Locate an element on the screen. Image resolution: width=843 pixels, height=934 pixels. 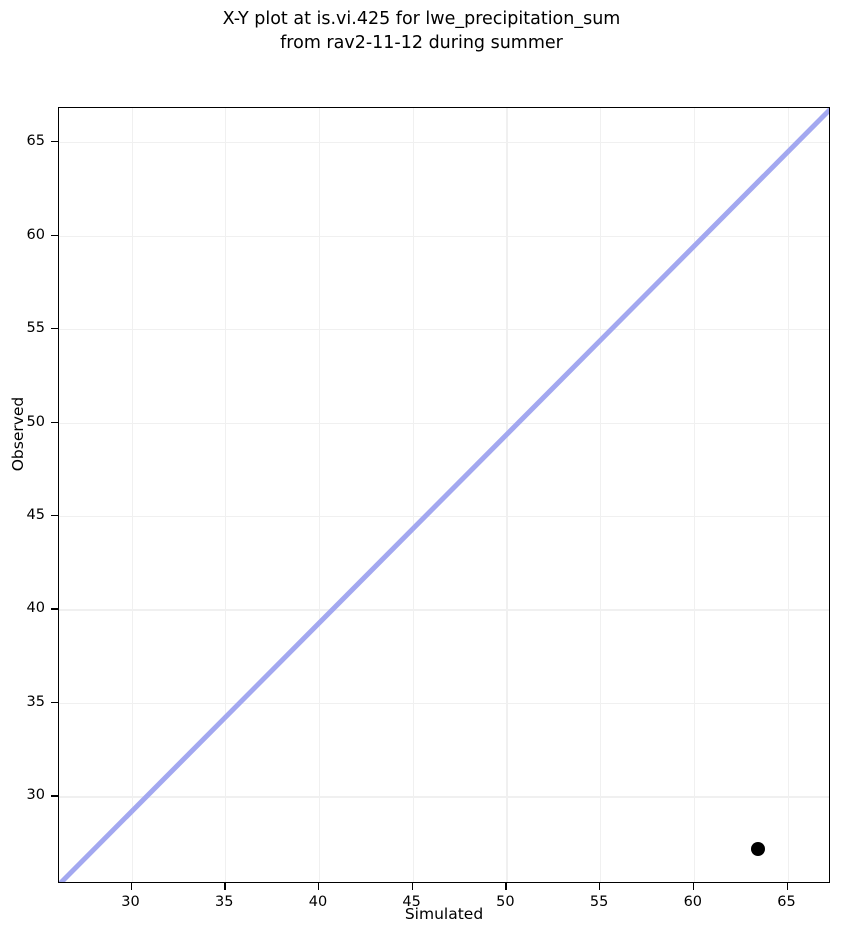
x-tick-label: 50 is located at coordinates (505, 902).